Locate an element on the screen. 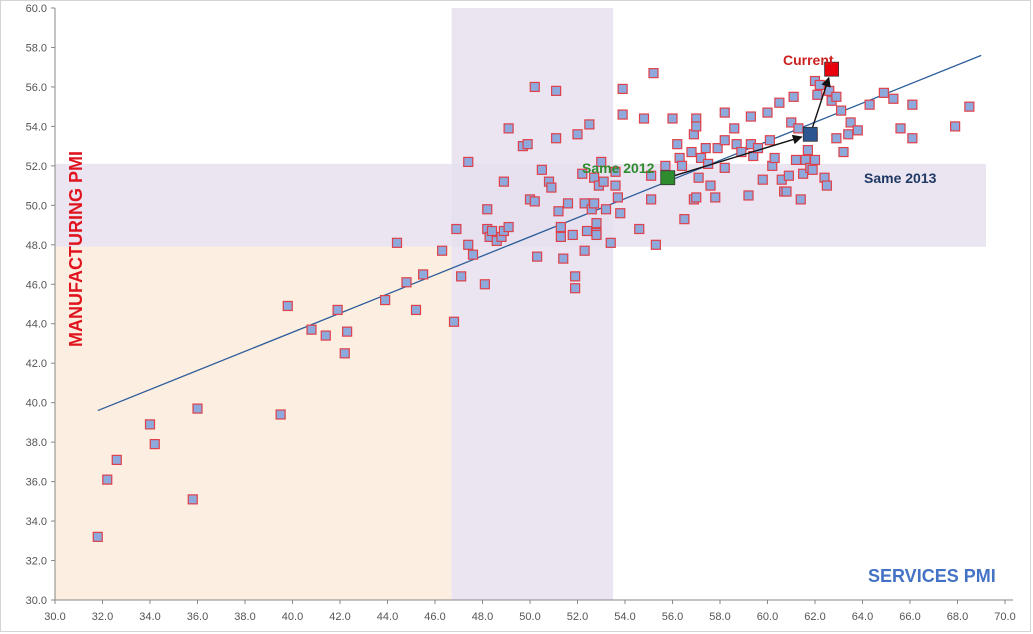 Image resolution: width=1033 pixels, height=634 pixels. x-tick-label: 30.0 is located at coordinates (54, 617).